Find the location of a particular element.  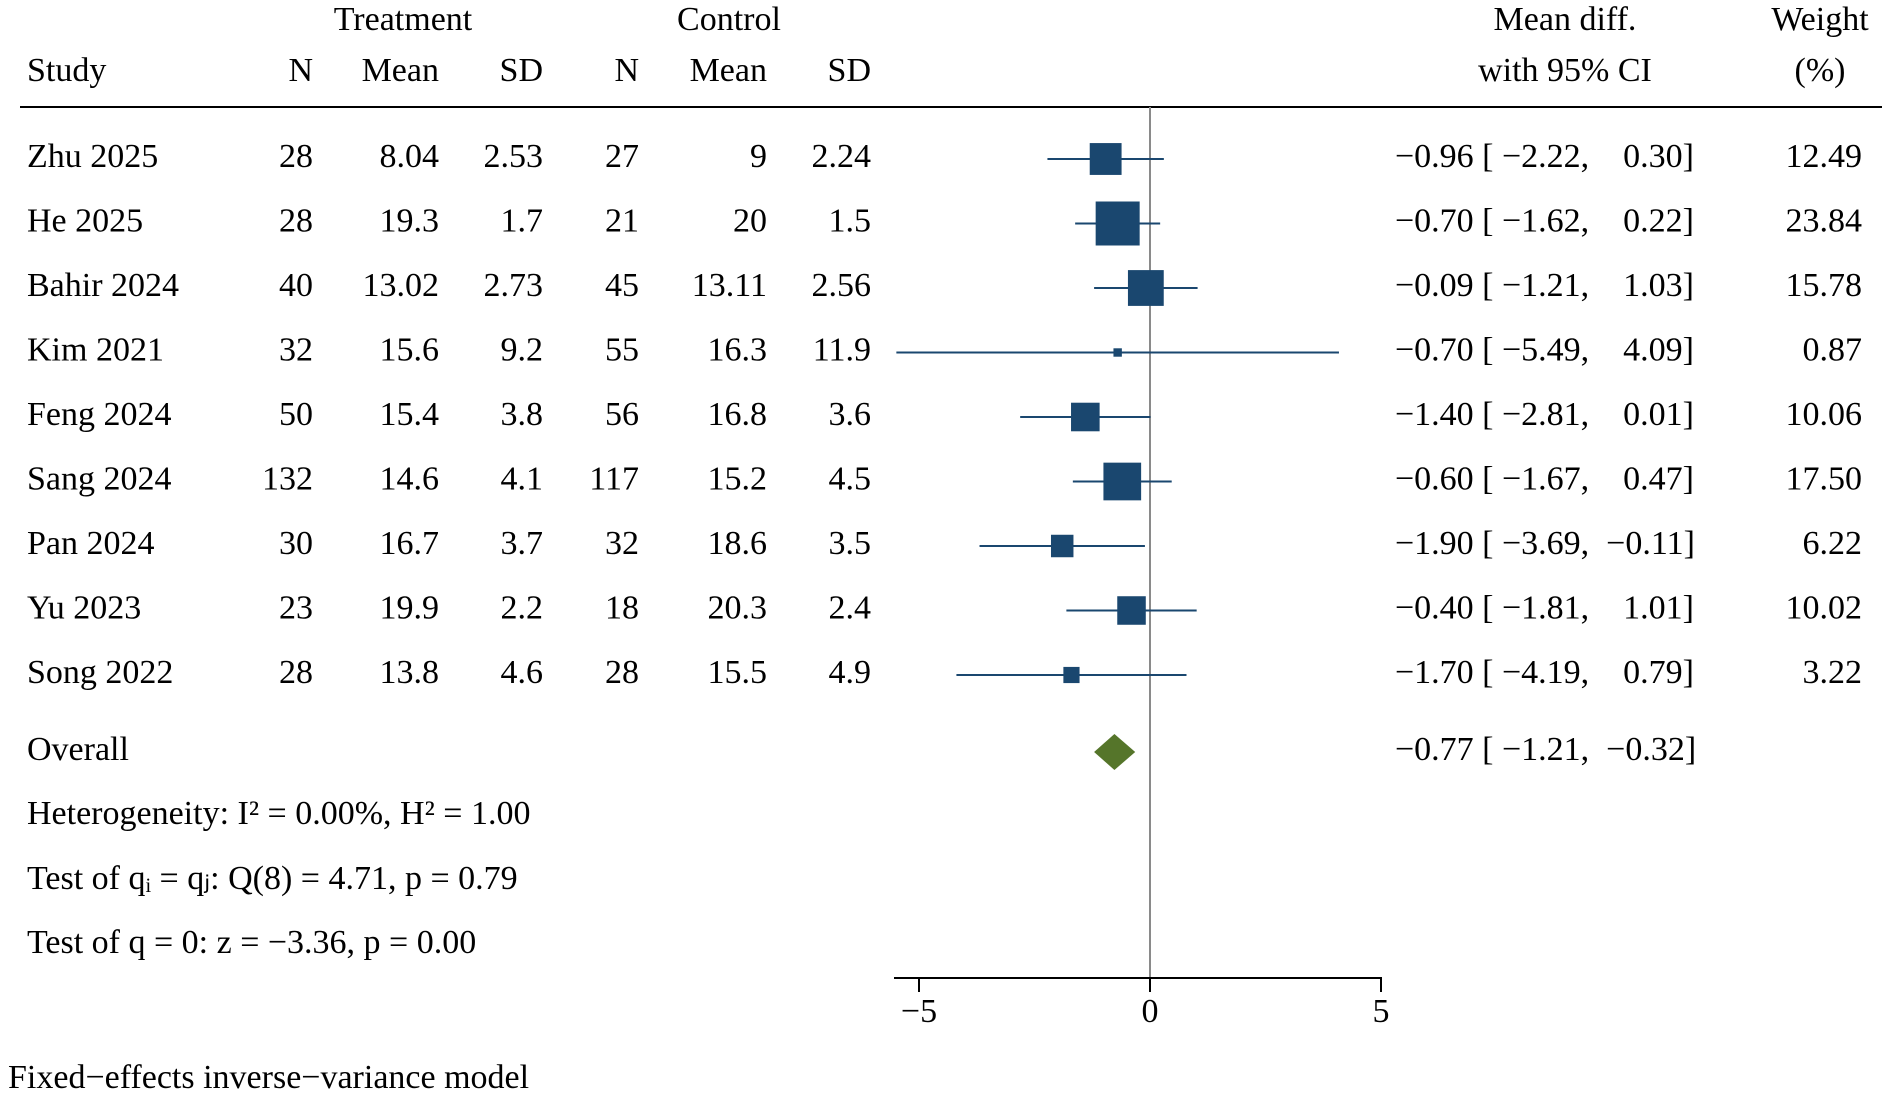

treatment-sd: 1.7 is located at coordinates (522, 220).